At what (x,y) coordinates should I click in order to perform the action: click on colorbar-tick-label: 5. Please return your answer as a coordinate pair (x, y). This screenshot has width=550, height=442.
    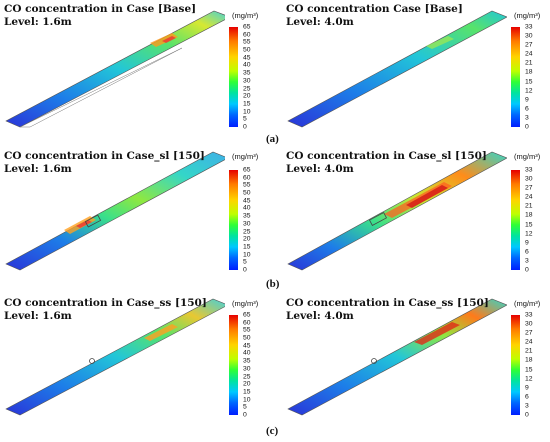
    Looking at the image, I should click on (245, 407).